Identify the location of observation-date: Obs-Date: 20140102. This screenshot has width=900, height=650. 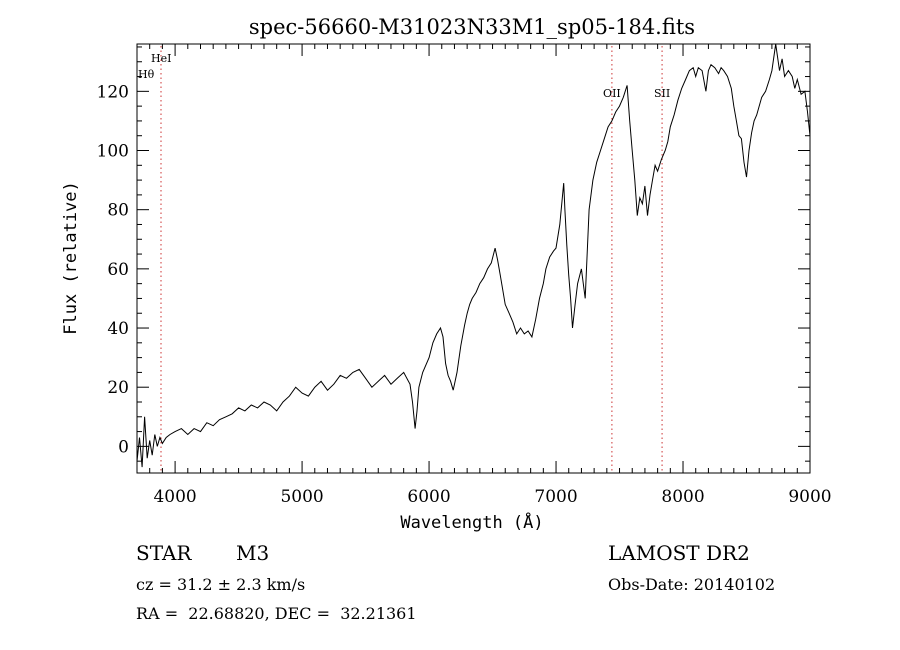
(692, 584).